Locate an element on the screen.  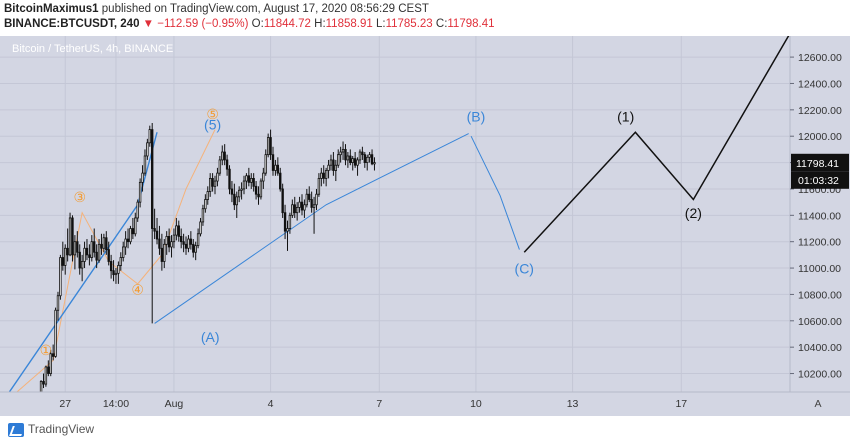
time-tick-label: 4 is located at coordinates (271, 404).